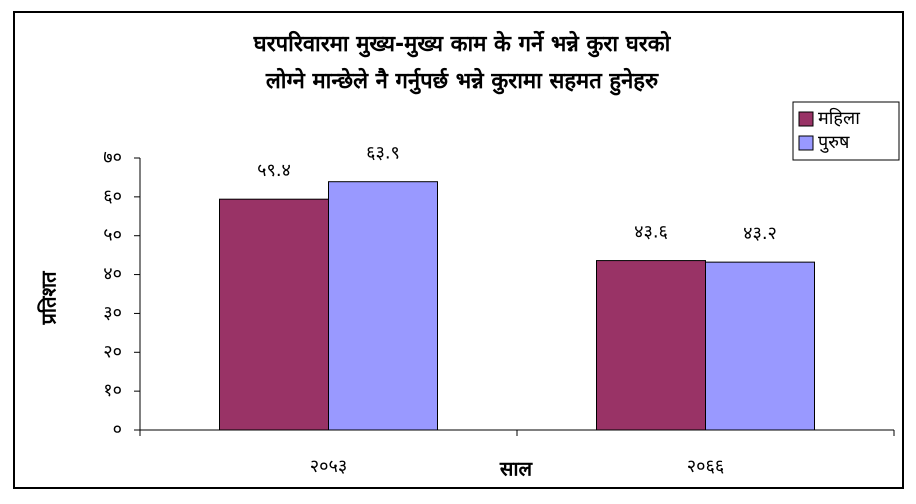 Image resolution: width=916 pixels, height=504 pixels. What do you see at coordinates (834, 142) in the screenshot?
I see `legend-label: पुरुष` at bounding box center [834, 142].